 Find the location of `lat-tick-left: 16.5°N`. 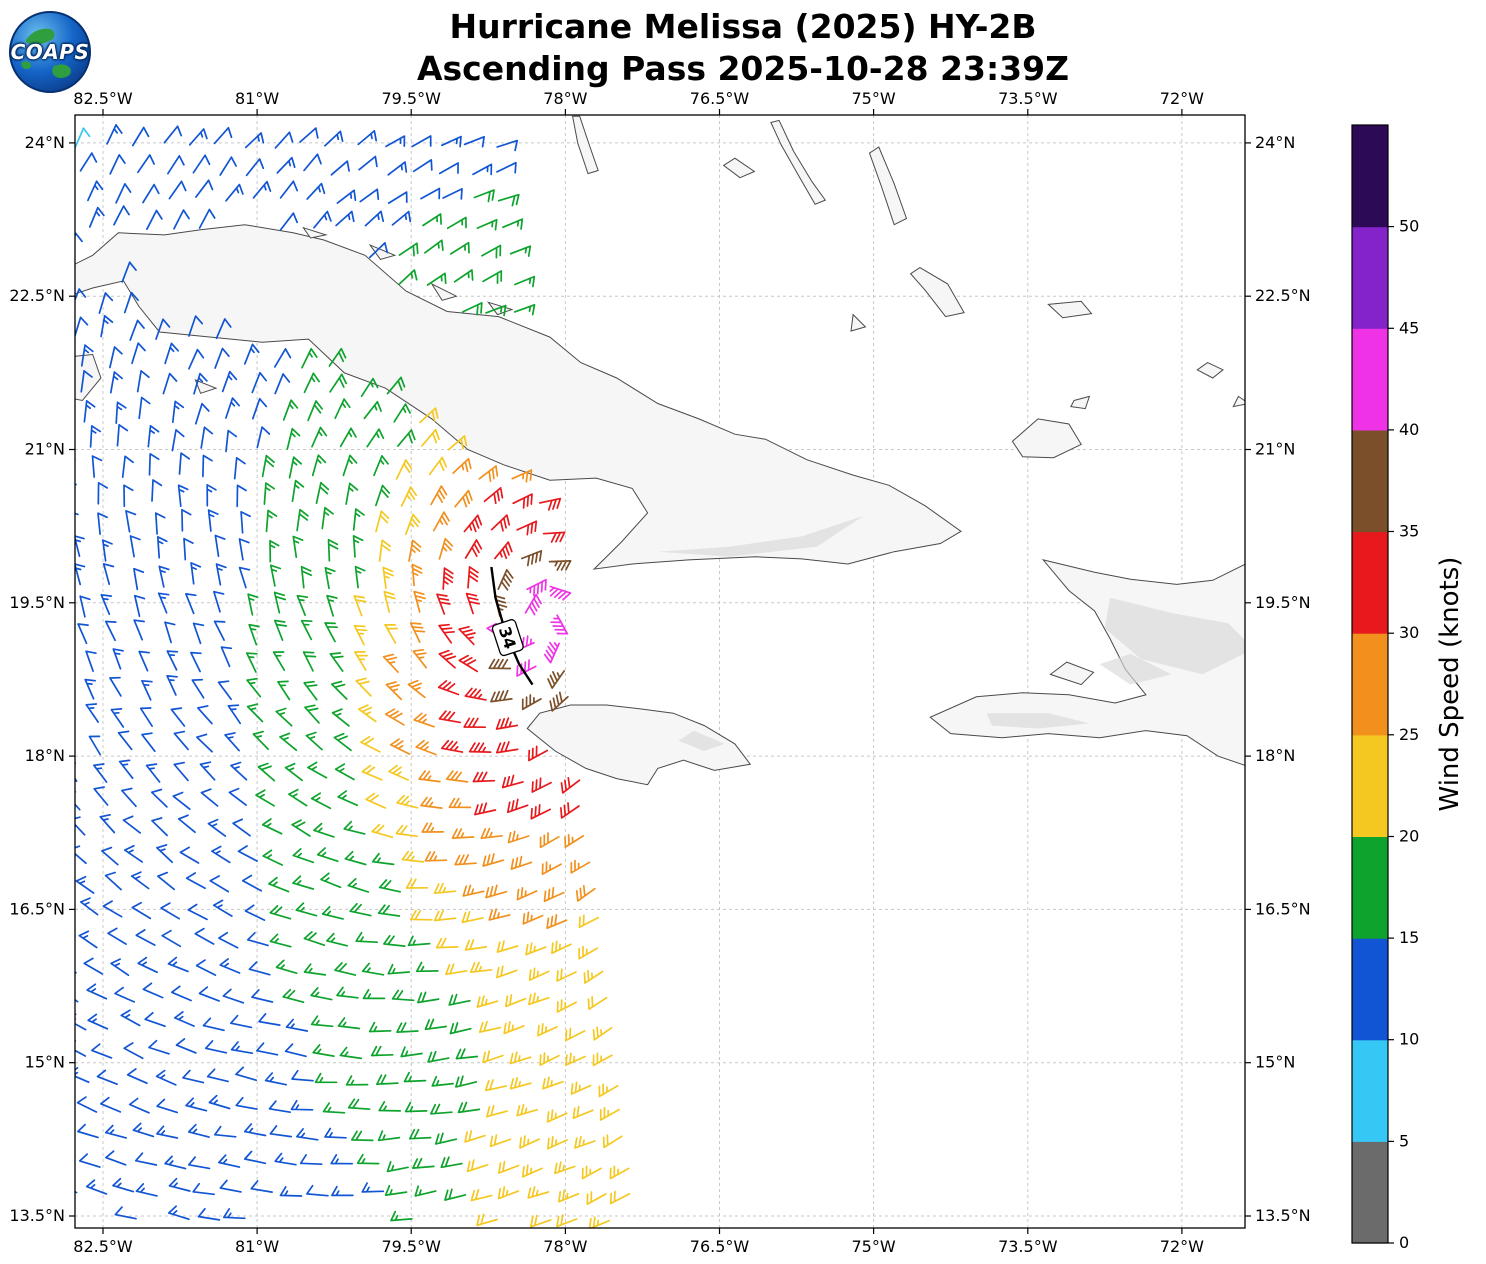

lat-tick-left: 16.5°N is located at coordinates (37, 908).